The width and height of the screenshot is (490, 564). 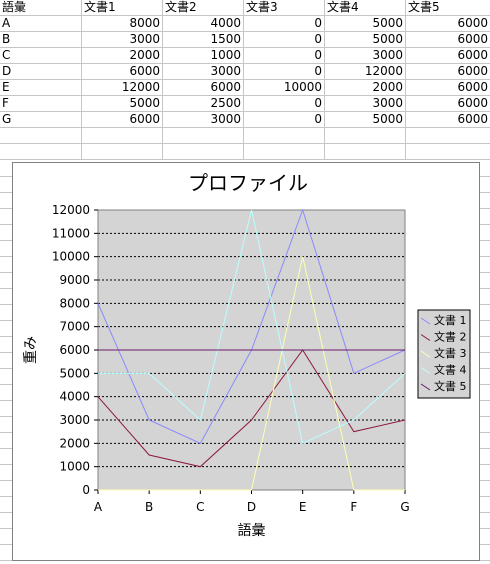 What do you see at coordinates (86, 490) in the screenshot?
I see `y-tick-label: 0` at bounding box center [86, 490].